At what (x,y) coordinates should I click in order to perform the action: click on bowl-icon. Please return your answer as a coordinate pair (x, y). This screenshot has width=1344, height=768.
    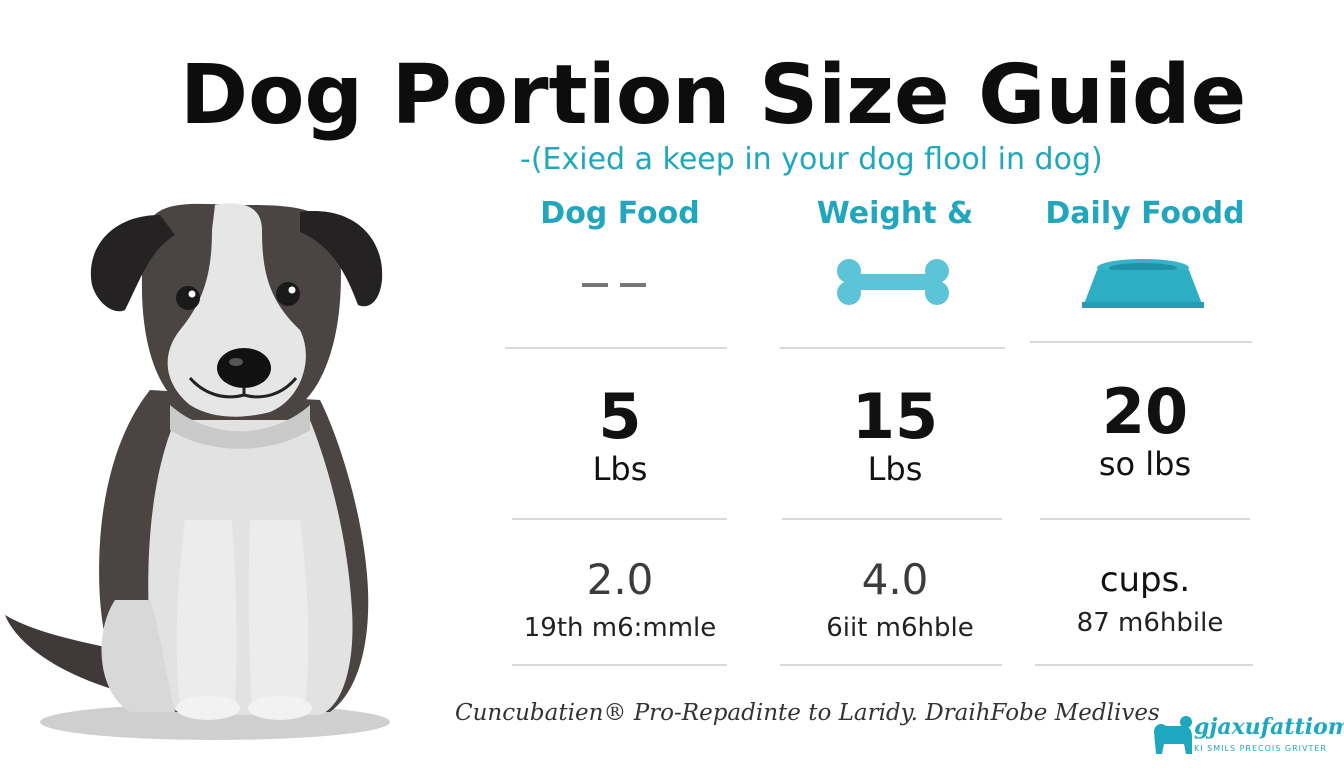
    Looking at the image, I should click on (1143, 283).